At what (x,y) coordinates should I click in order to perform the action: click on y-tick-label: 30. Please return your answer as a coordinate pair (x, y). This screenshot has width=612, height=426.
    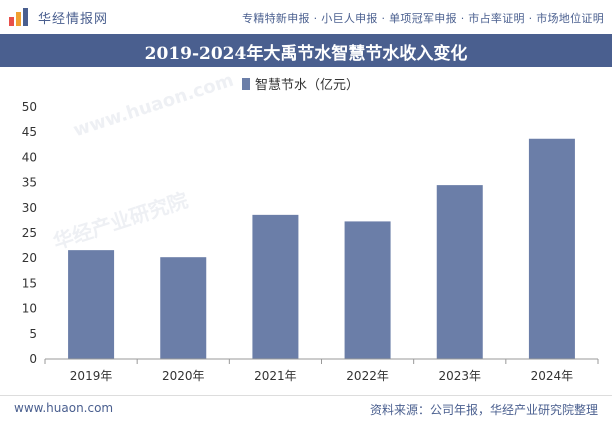
    Looking at the image, I should click on (29, 208).